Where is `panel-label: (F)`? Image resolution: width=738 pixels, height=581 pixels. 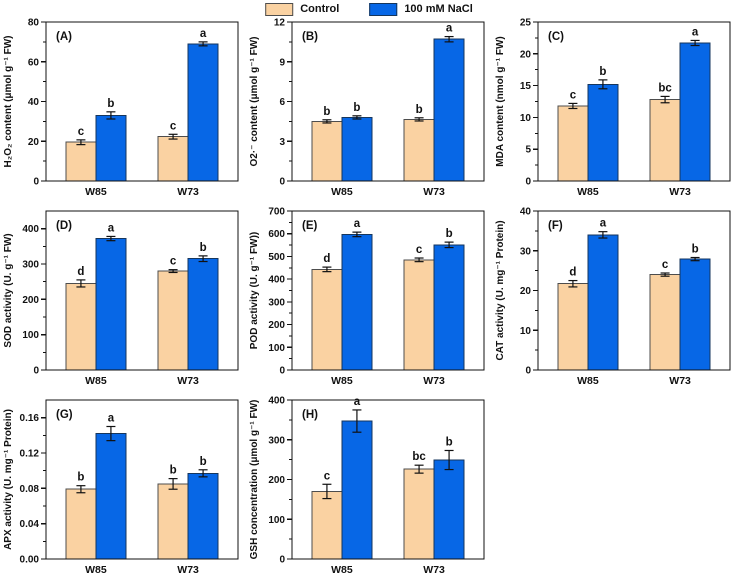
panel-label: (F) is located at coordinates (555, 226).